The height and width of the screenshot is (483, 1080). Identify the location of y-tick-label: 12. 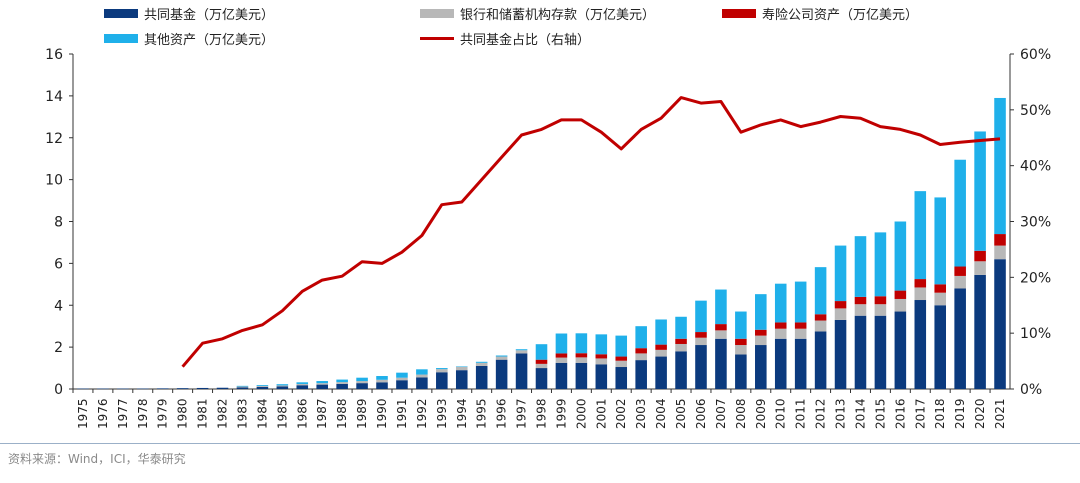
(54, 139).